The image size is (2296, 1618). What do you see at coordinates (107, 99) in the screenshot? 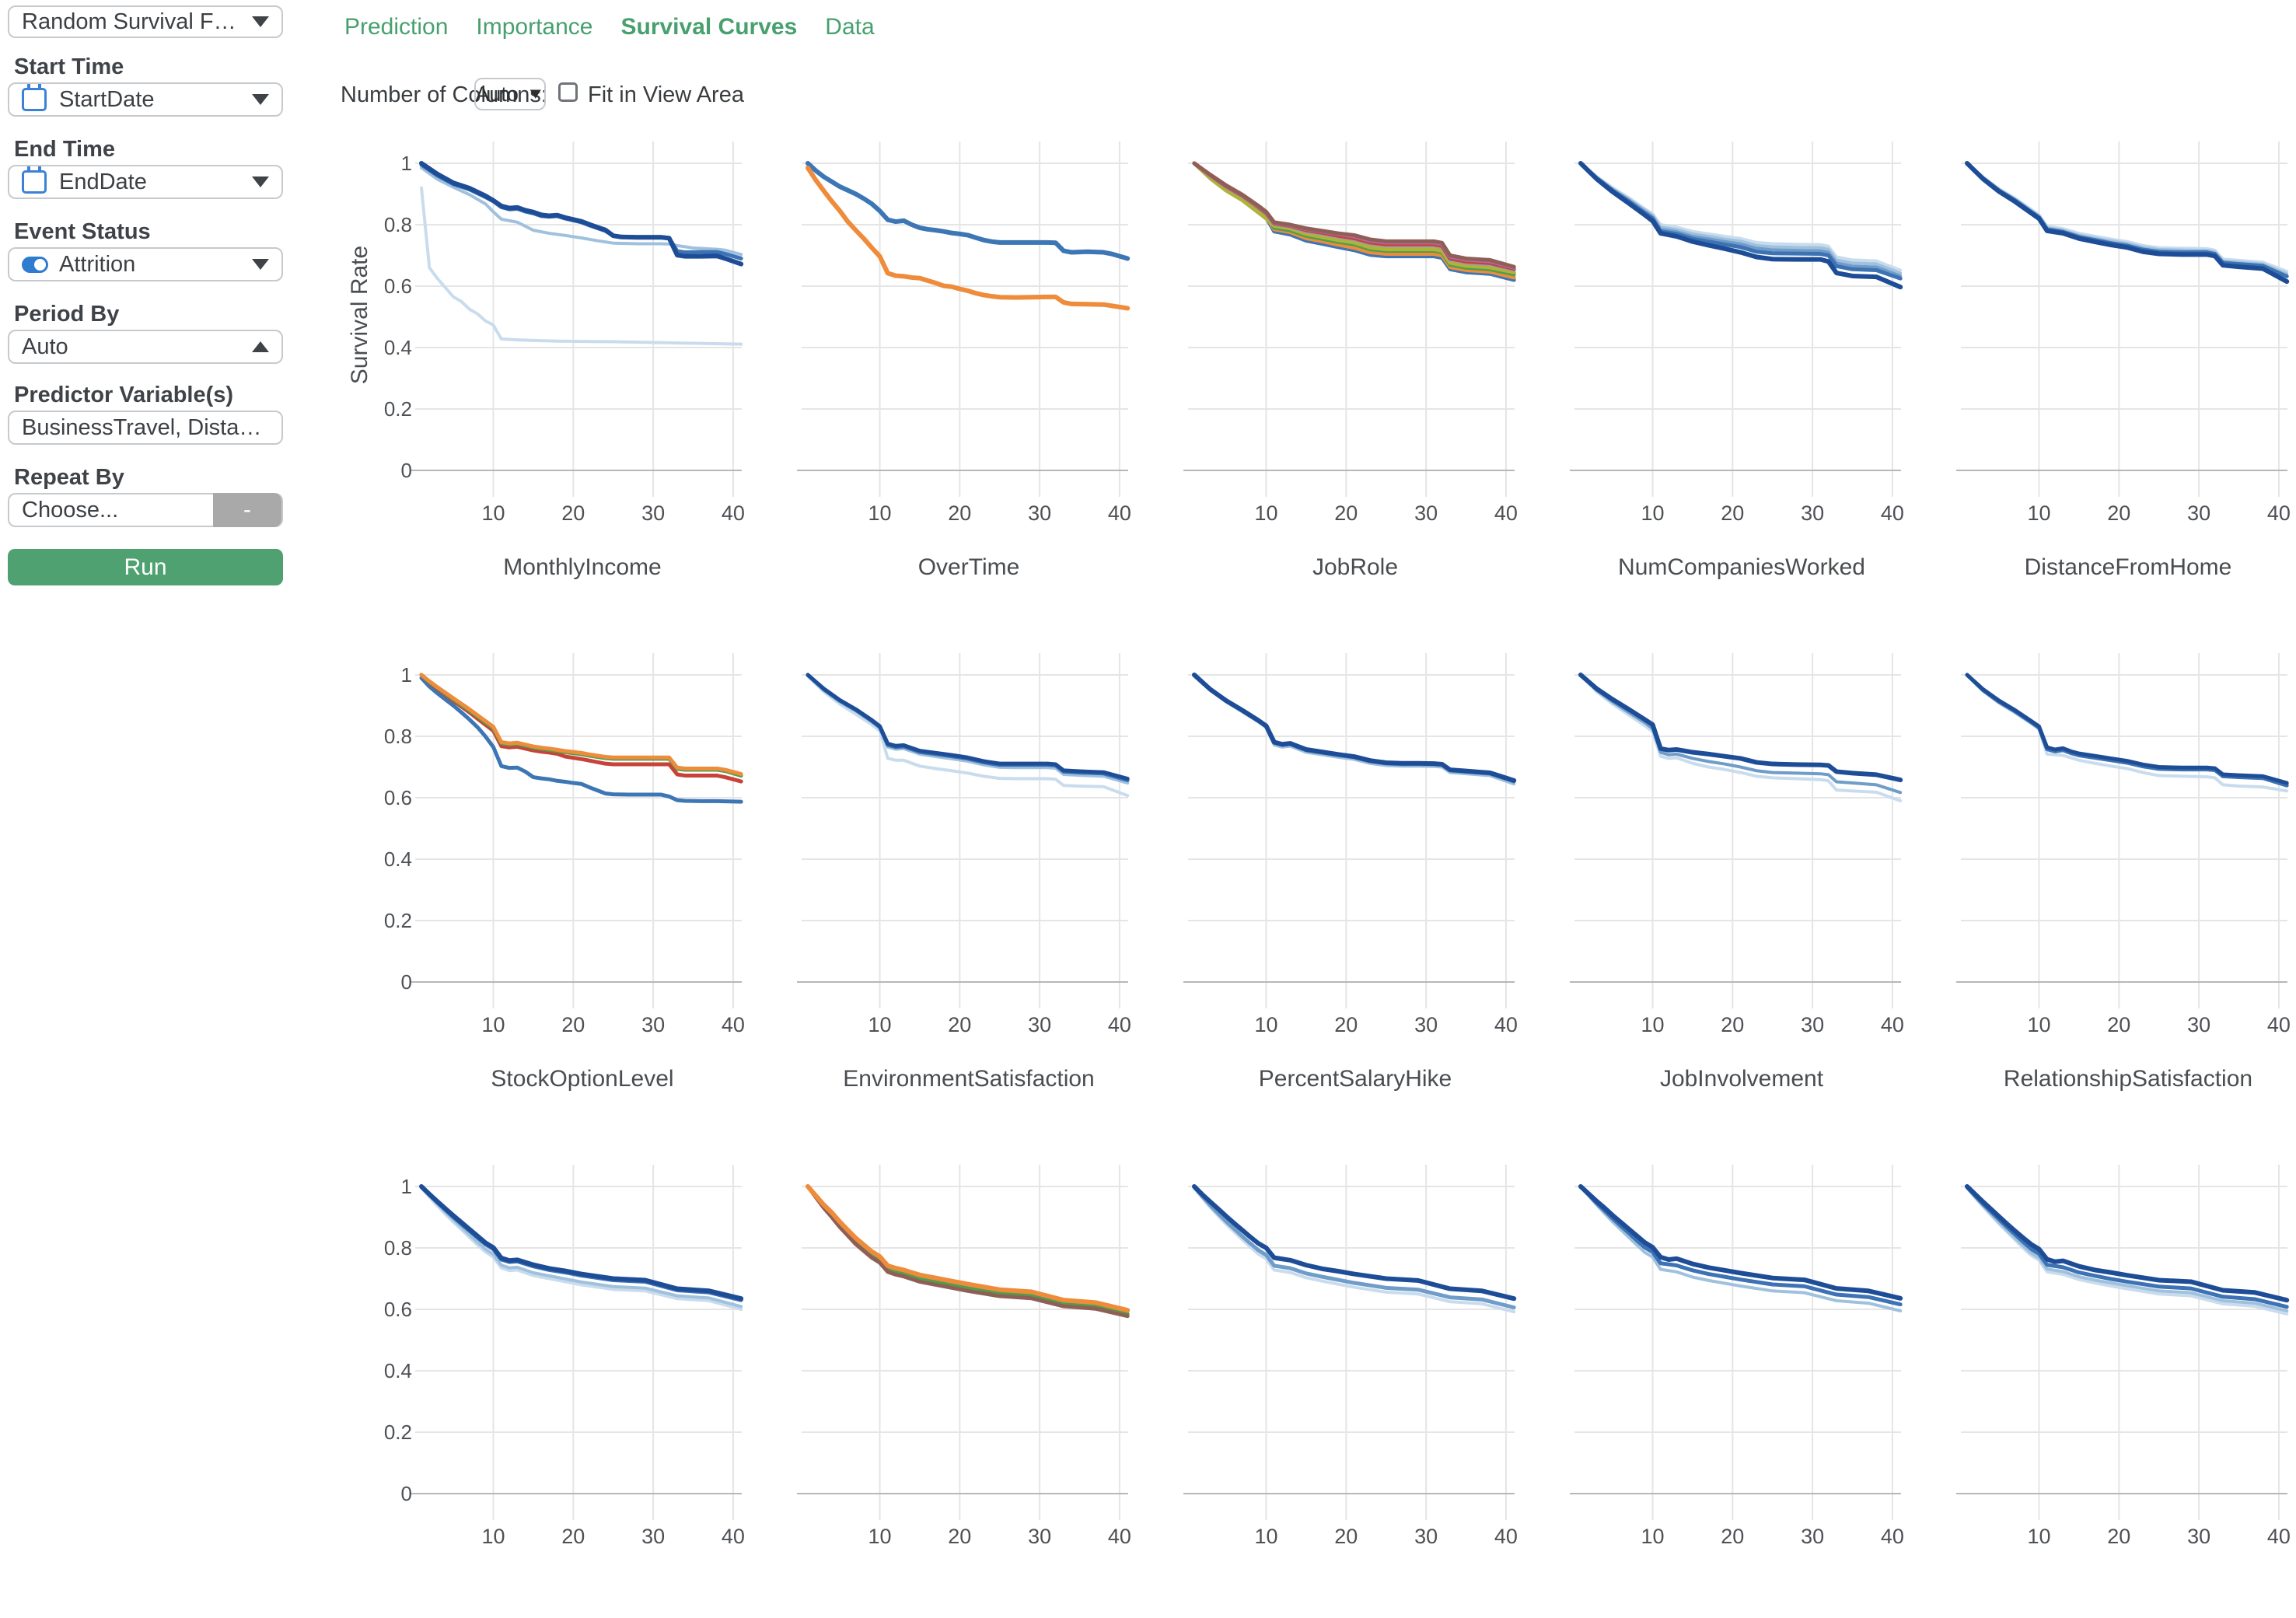
I see `start-time-value: StartDate` at bounding box center [107, 99].